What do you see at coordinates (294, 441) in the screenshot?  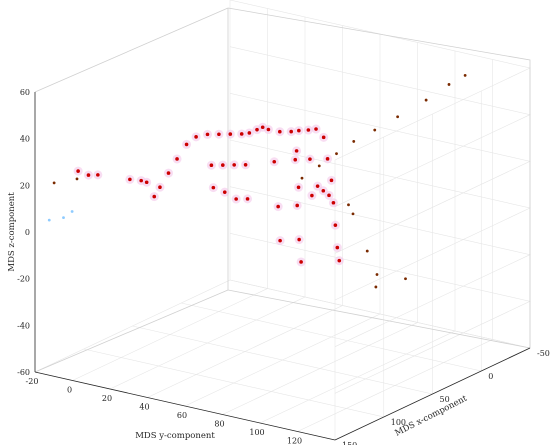 I see `y-tick-label: 120` at bounding box center [294, 441].